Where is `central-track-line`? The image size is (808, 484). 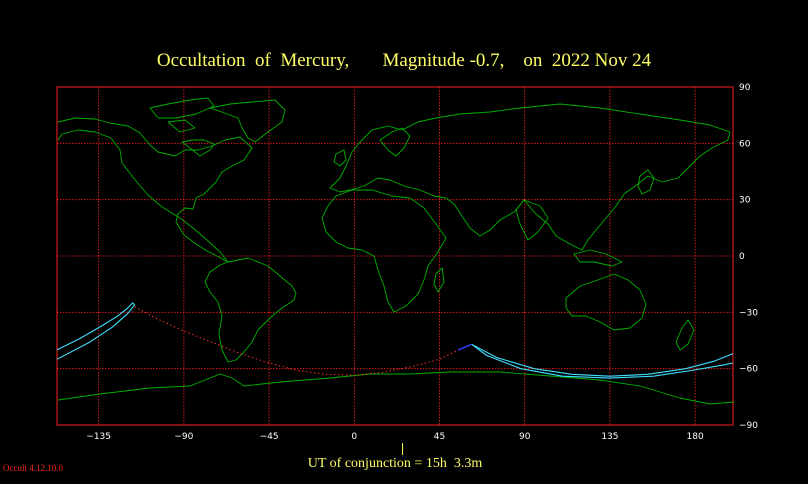
central-track-line is located at coordinates (303, 341).